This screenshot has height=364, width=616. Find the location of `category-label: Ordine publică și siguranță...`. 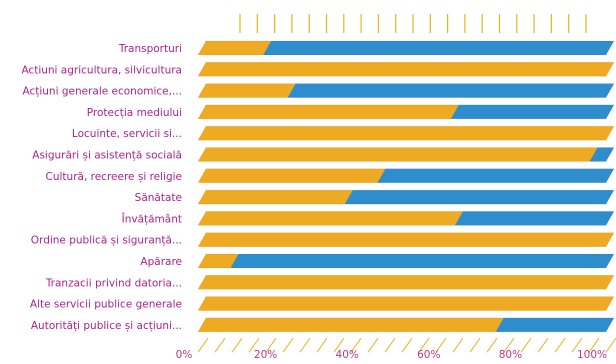

category-label: Ordine publică și siguranță... is located at coordinates (106, 241).